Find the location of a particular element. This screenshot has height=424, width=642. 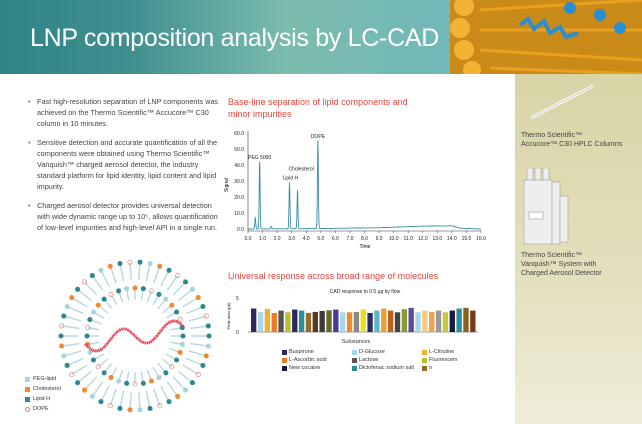

lnp-legend-cholesterol: Cholesterol is located at coordinates (43, 389).